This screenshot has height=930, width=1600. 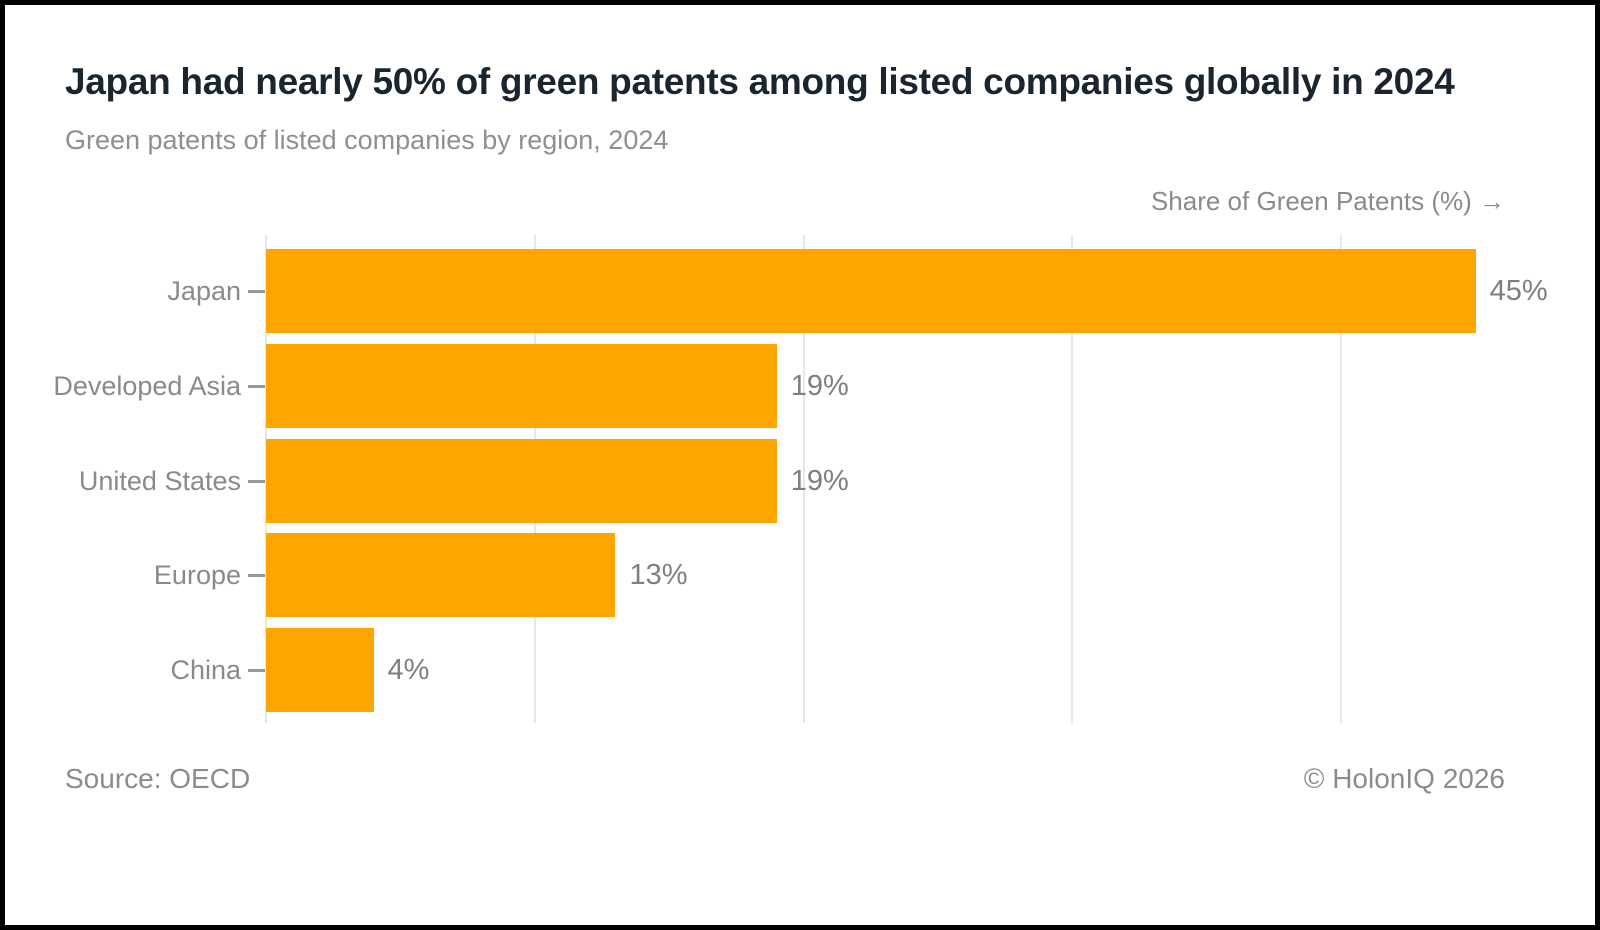 What do you see at coordinates (834, 575) in the screenshot?
I see `bar-row: Europe 13%` at bounding box center [834, 575].